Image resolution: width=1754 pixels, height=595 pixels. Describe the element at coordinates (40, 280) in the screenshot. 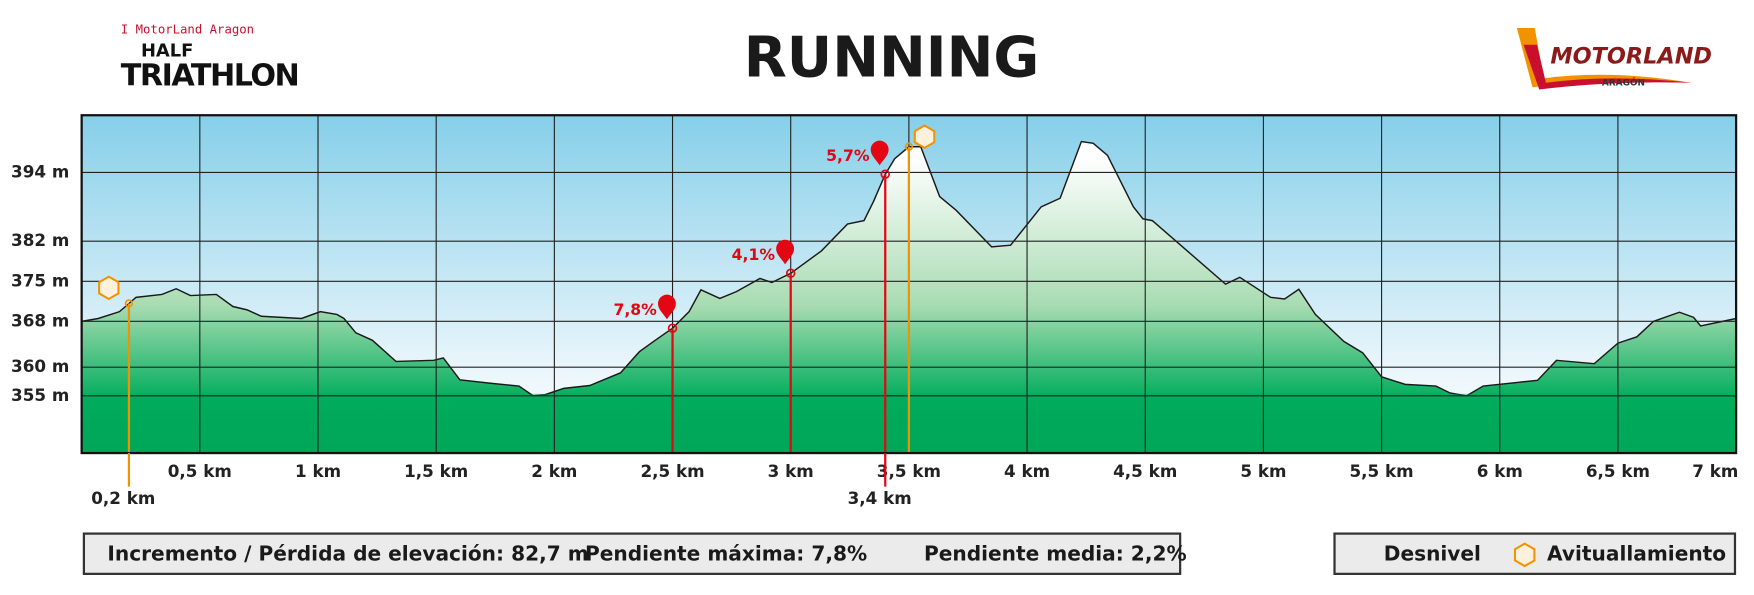

I see `y-tick-label: 375 m` at that location.